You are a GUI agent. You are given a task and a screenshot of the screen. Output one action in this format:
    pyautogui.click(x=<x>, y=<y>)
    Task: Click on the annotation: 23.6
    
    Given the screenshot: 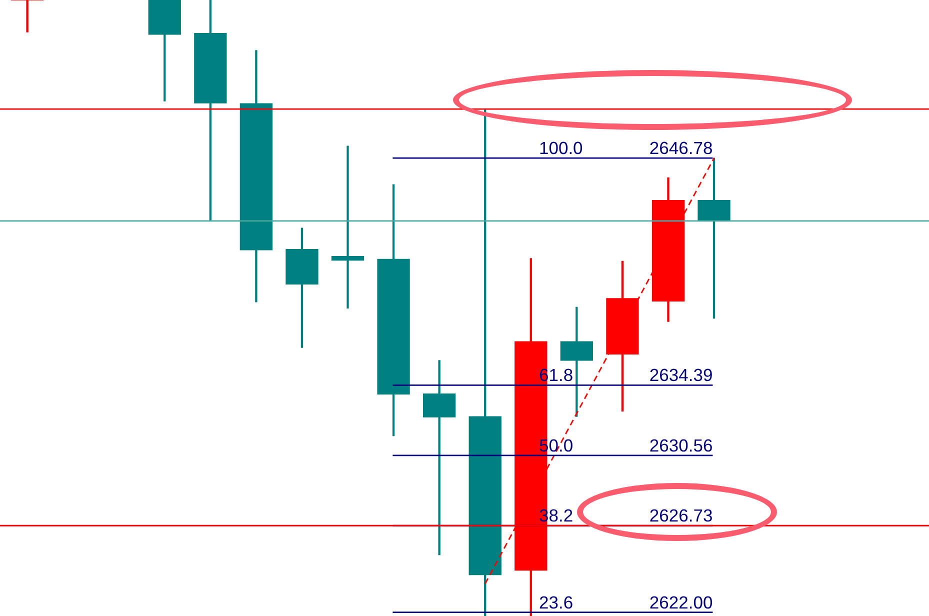 What is the action you would take?
    pyautogui.click(x=556, y=602)
    